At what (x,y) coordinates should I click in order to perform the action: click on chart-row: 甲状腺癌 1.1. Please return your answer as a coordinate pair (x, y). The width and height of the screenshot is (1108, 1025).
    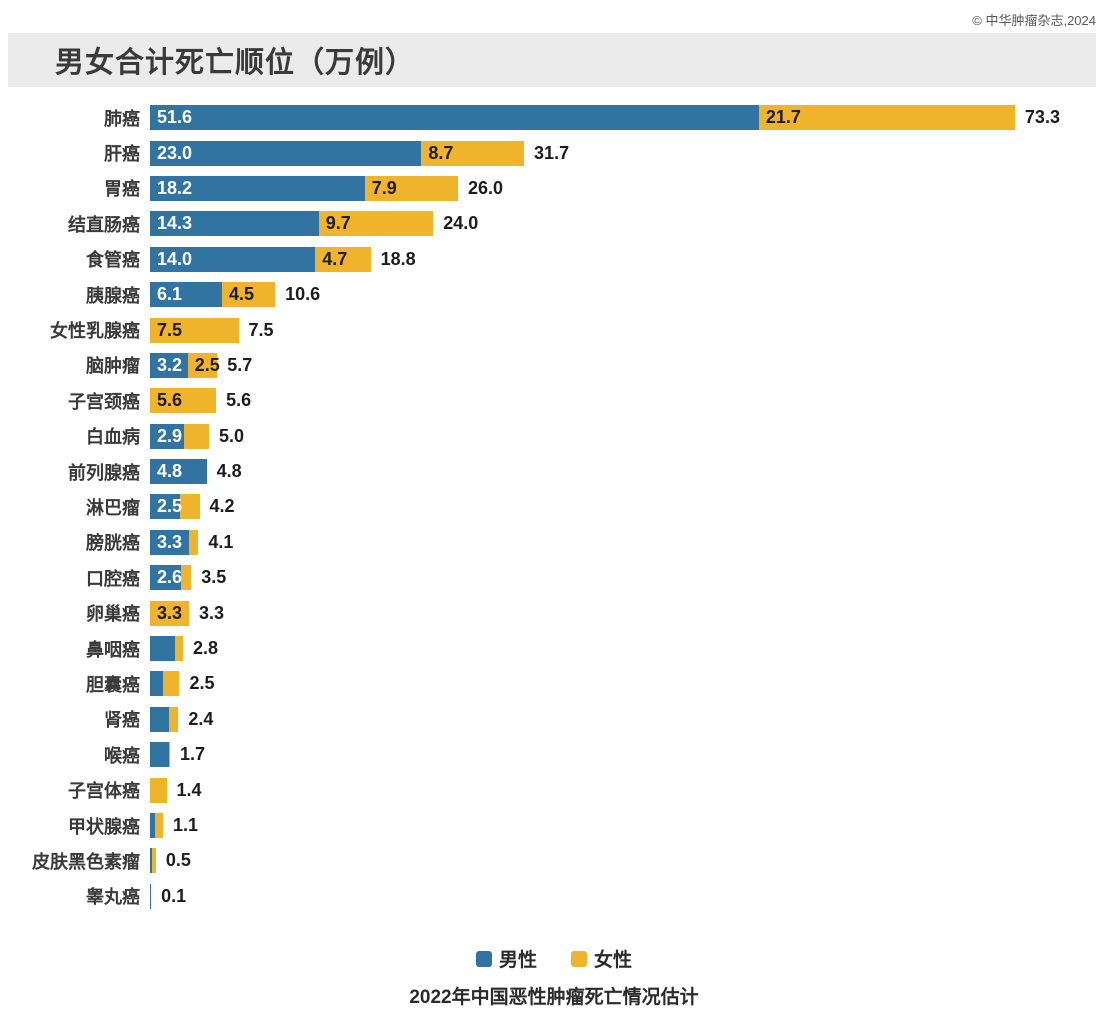
    Looking at the image, I should click on (554, 825).